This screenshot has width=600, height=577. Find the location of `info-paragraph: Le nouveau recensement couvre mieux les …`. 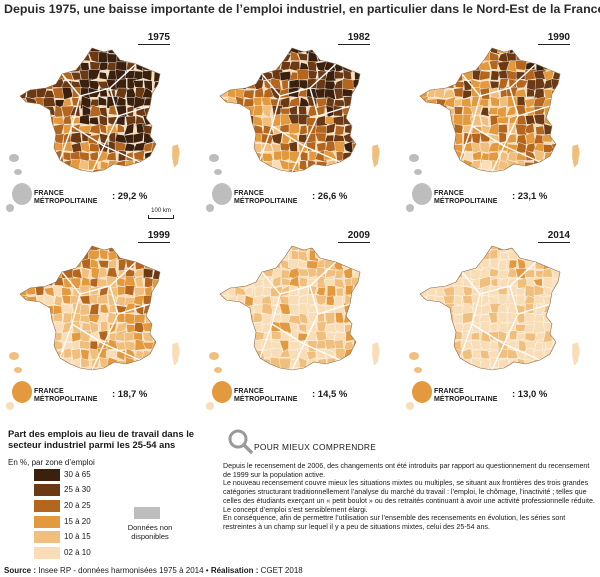

info-paragraph: Le nouveau recensement couvre mieux les … is located at coordinates (409, 492).